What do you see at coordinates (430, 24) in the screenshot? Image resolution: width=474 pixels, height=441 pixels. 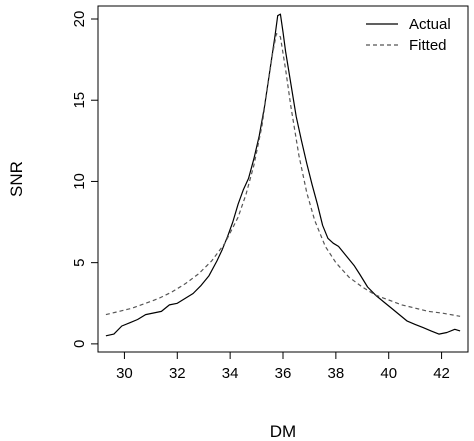 I see `legend-label-actual: Actual` at bounding box center [430, 24].